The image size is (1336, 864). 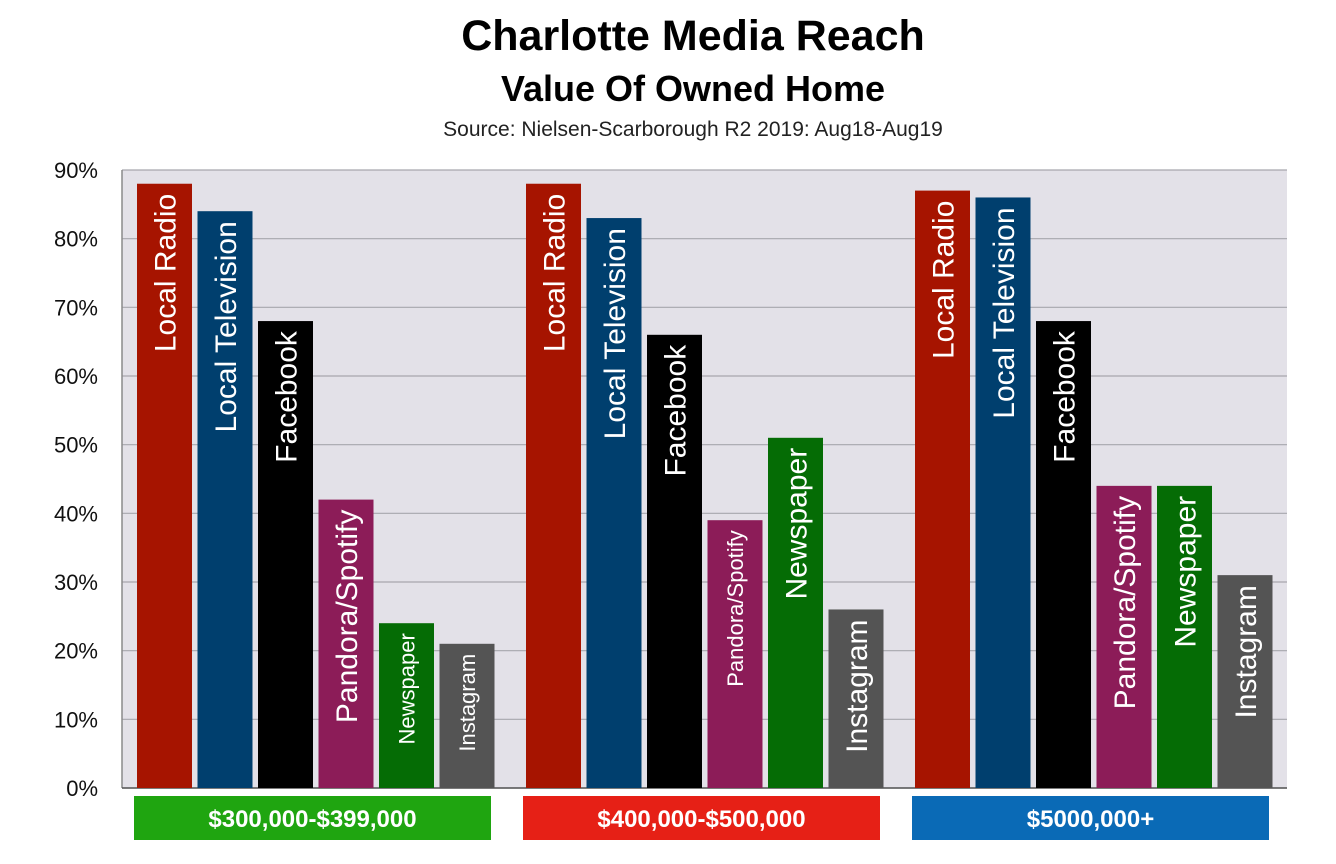 I want to click on category-label: $300,000-$399,000, so click(x=312, y=819).